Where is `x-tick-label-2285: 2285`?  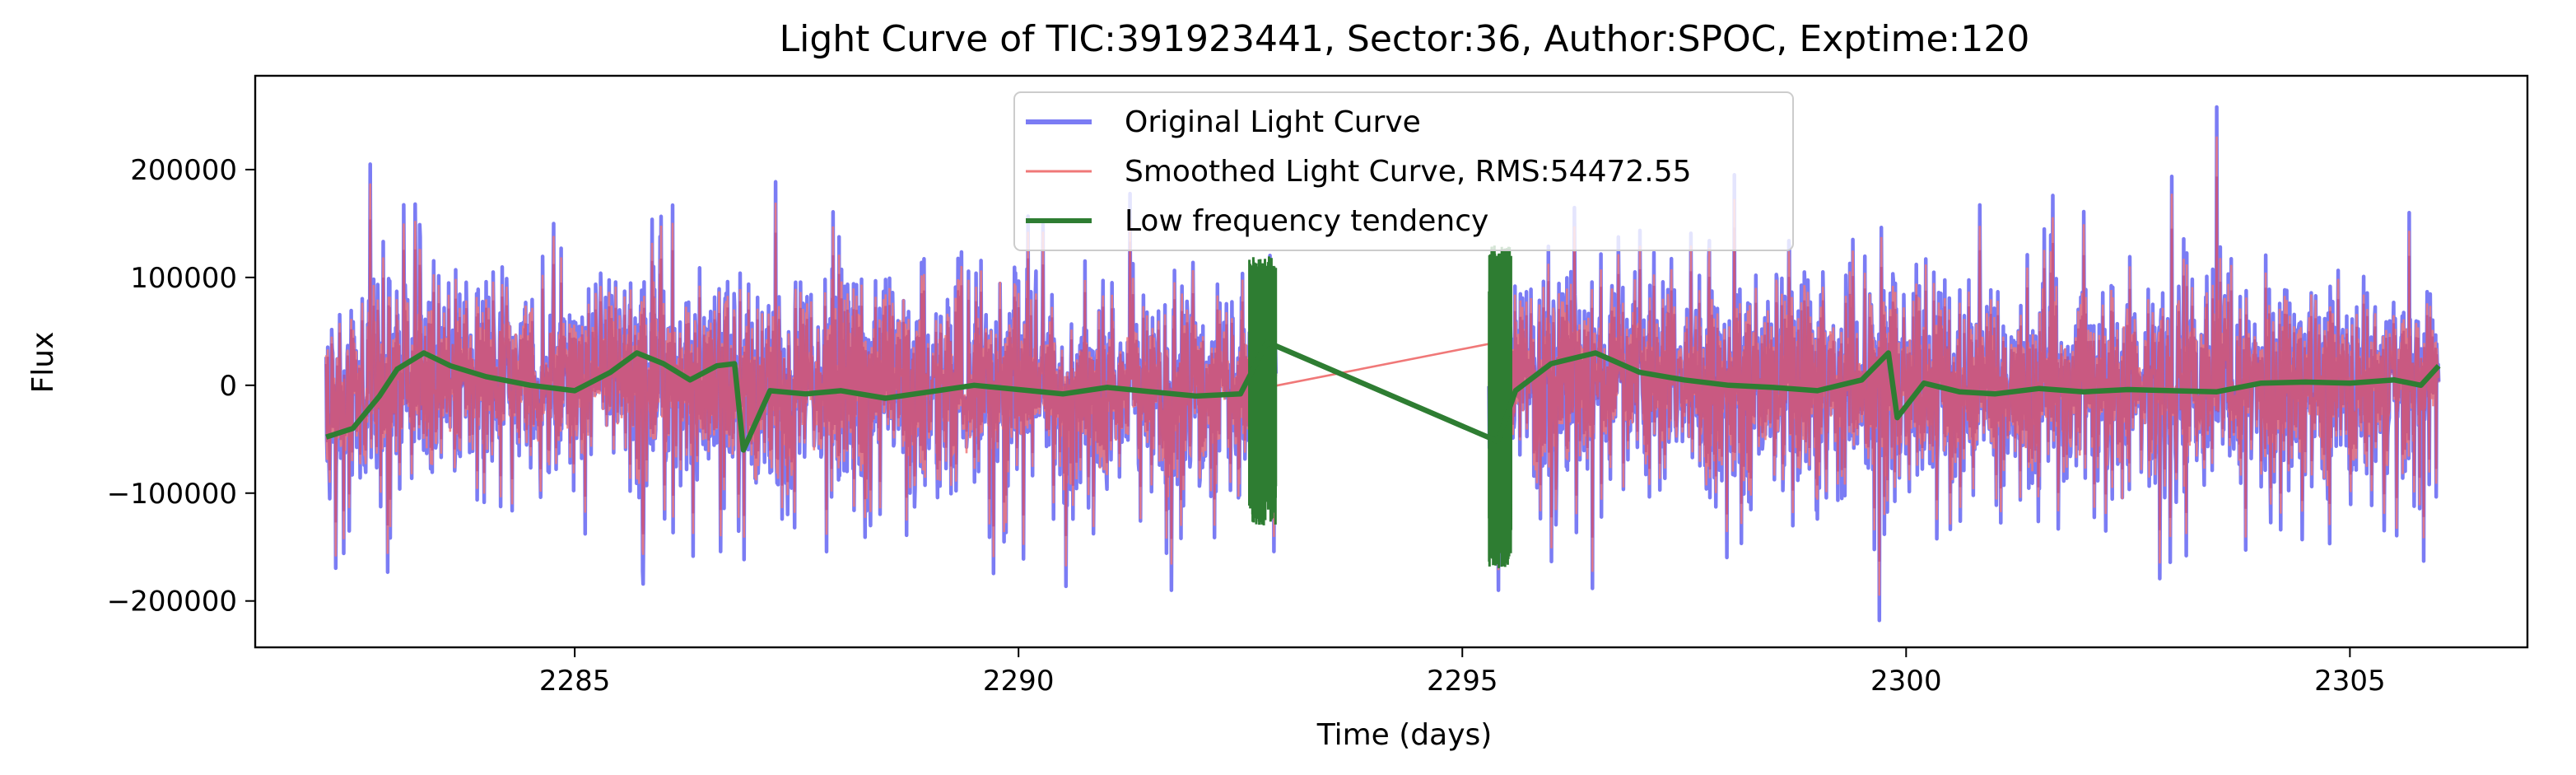
x-tick-label-2285: 2285 is located at coordinates (575, 681).